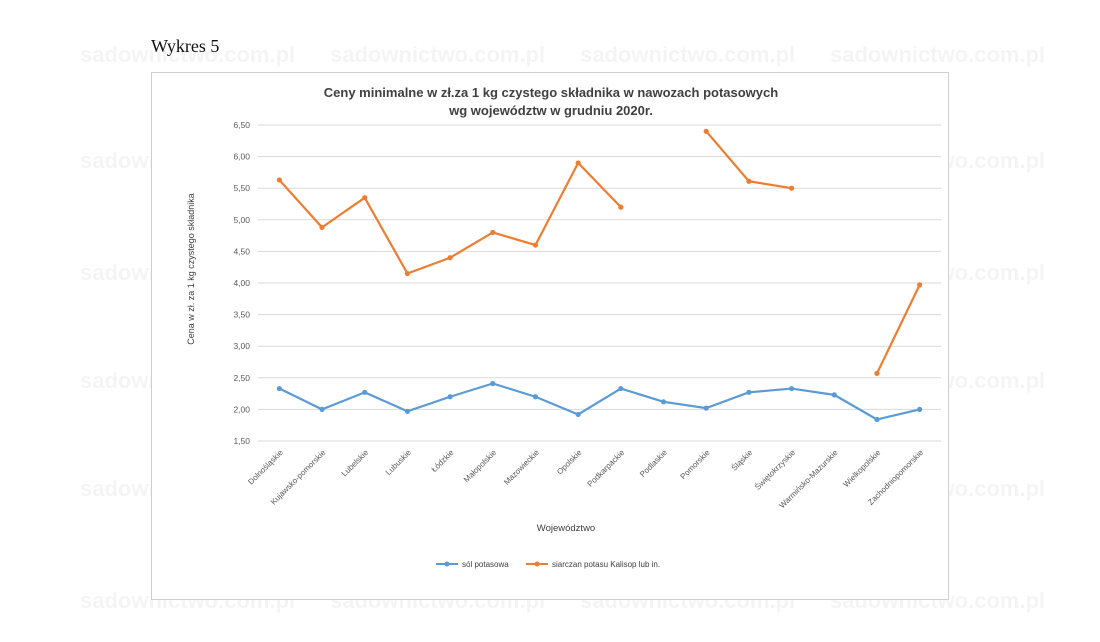 The width and height of the screenshot is (1100, 642). I want to click on y-tick-label: 2,50, so click(241, 378).